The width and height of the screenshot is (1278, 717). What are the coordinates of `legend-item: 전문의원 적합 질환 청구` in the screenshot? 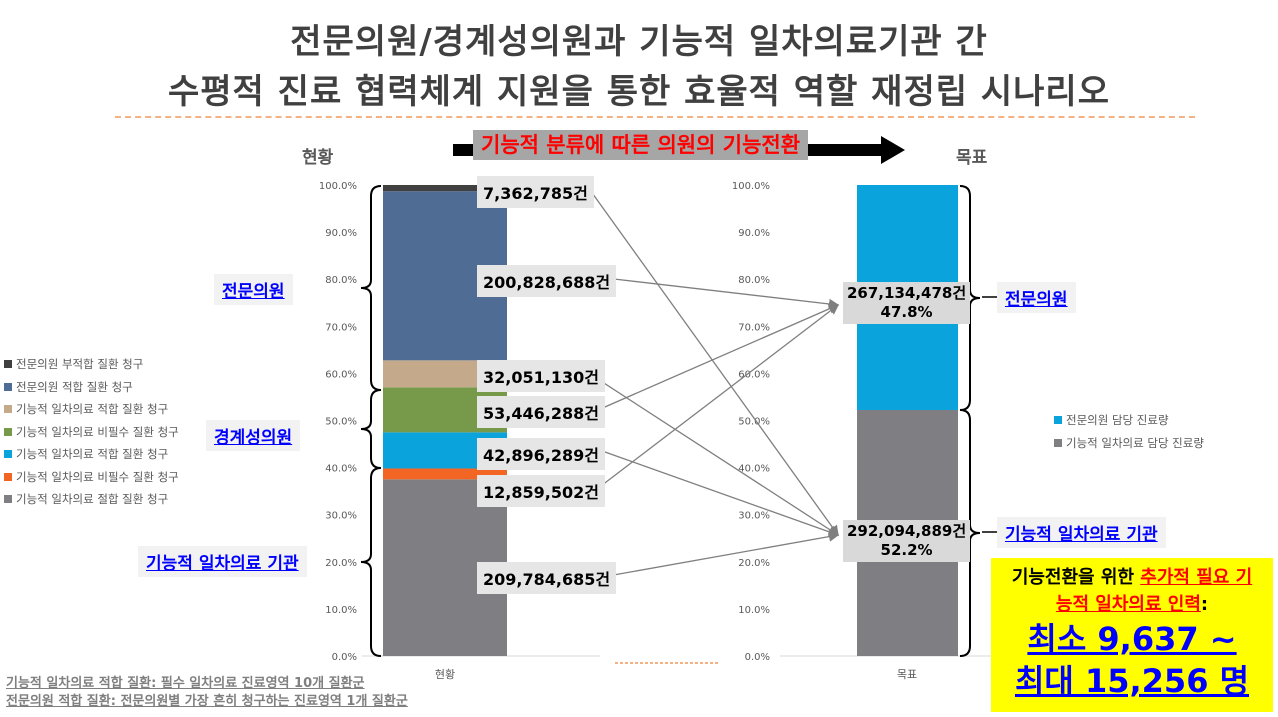 It's located at (91, 387).